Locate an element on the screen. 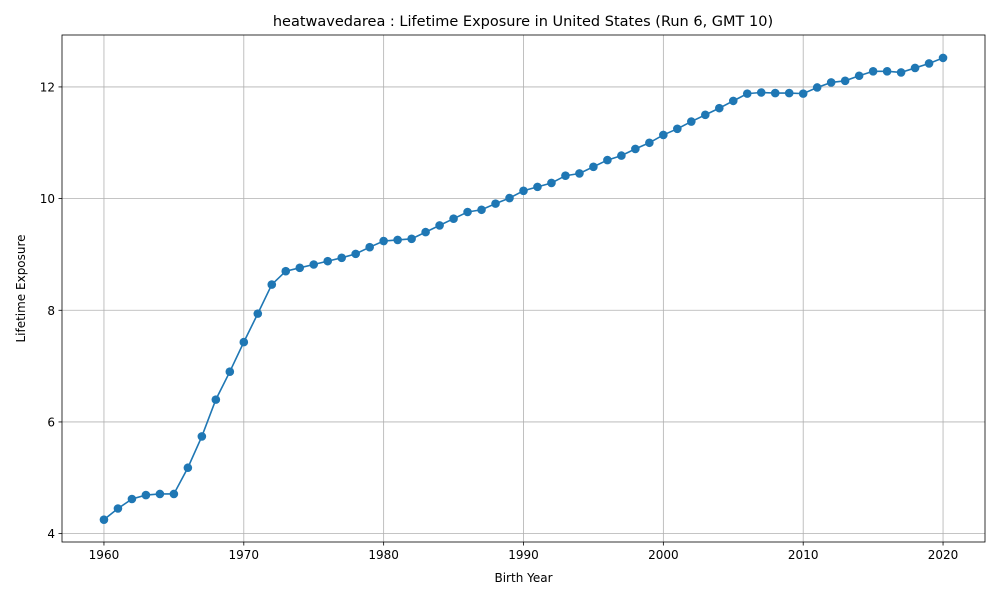  x-tick-label: 2000 is located at coordinates (663, 555).